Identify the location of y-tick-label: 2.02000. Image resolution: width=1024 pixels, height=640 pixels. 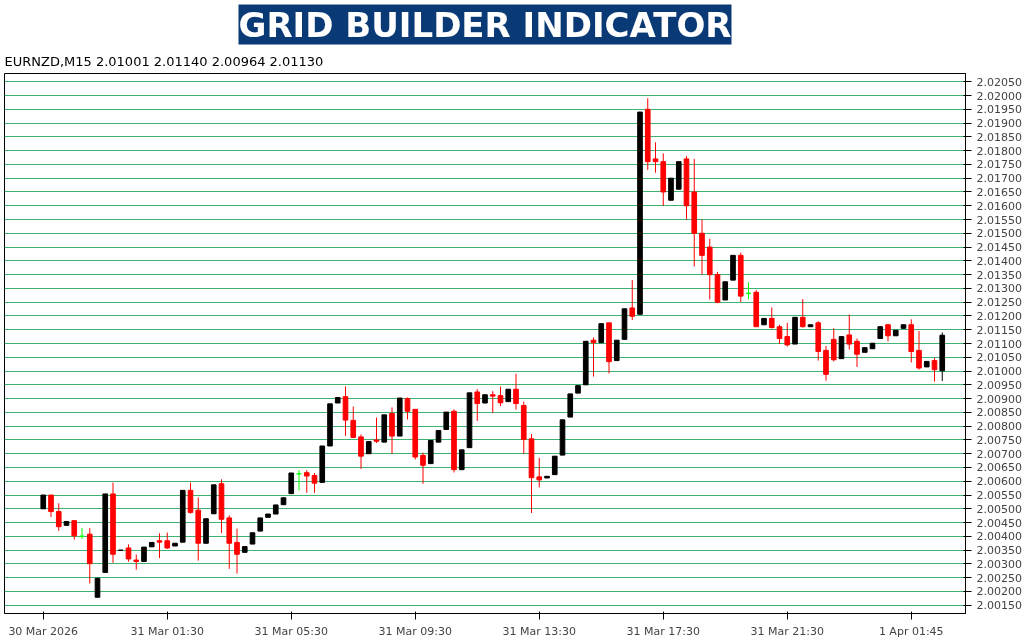
(999, 96).